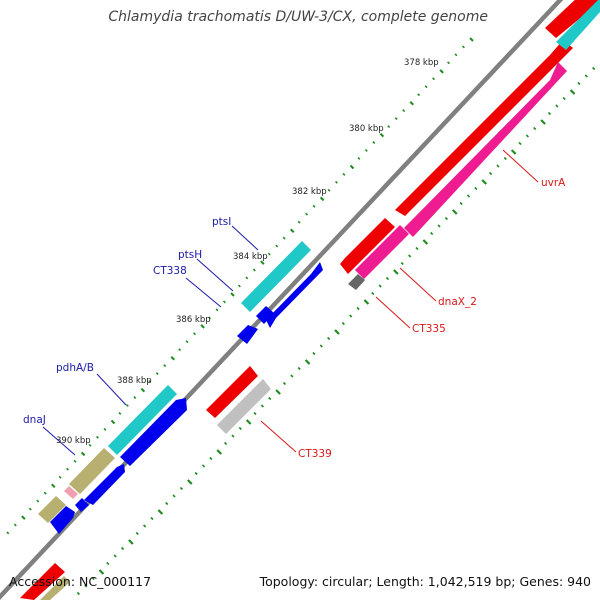  Describe the element at coordinates (232, 392) in the screenshot. I see `gene-CT339` at that location.